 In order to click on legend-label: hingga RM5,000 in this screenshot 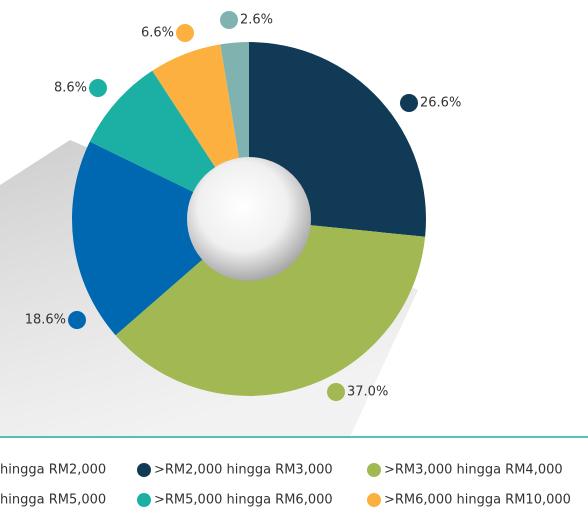, I will do `click(53, 500)`.